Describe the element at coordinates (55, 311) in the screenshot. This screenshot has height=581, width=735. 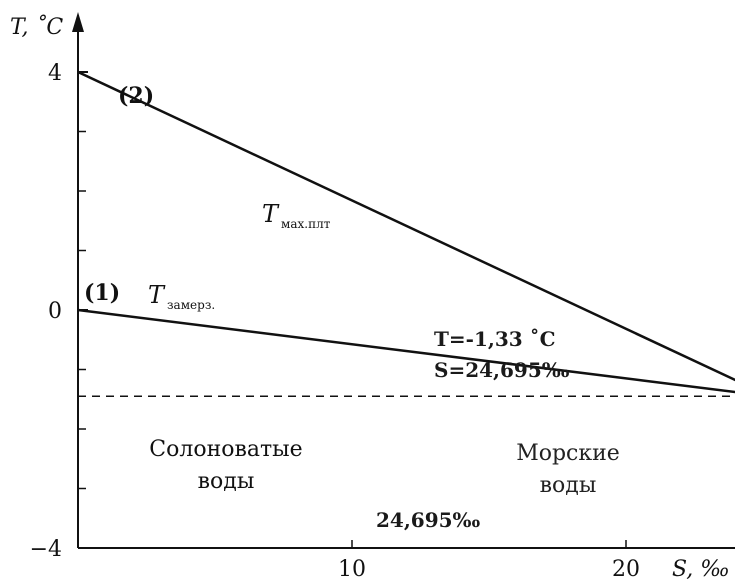
I see `y-tick-label: 0` at that location.